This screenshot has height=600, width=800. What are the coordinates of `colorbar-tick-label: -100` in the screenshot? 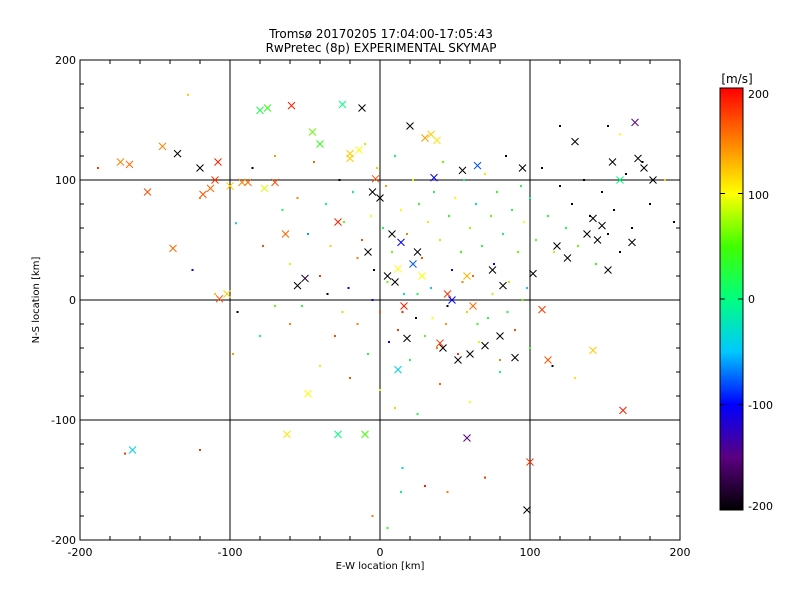 It's located at (760, 405).